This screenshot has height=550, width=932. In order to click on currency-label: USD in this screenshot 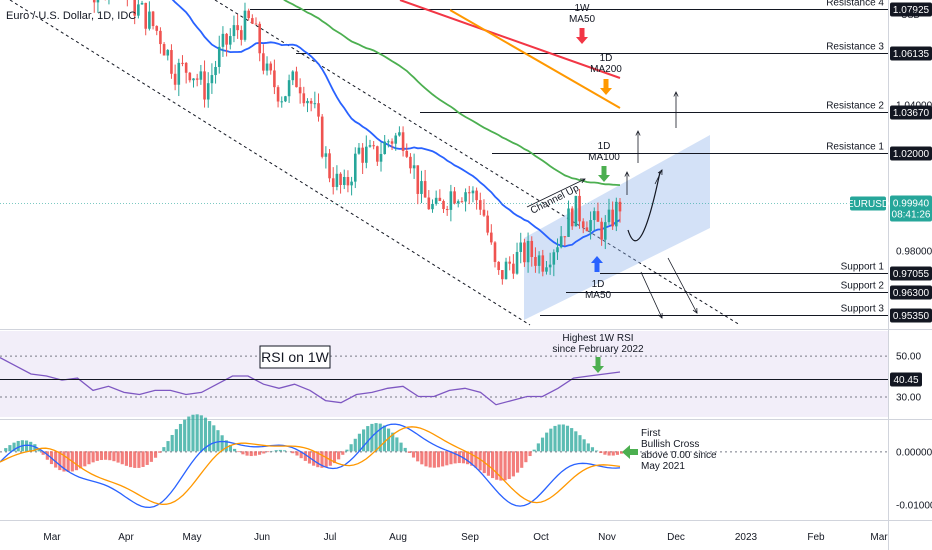, I will do `click(911, 15)`.